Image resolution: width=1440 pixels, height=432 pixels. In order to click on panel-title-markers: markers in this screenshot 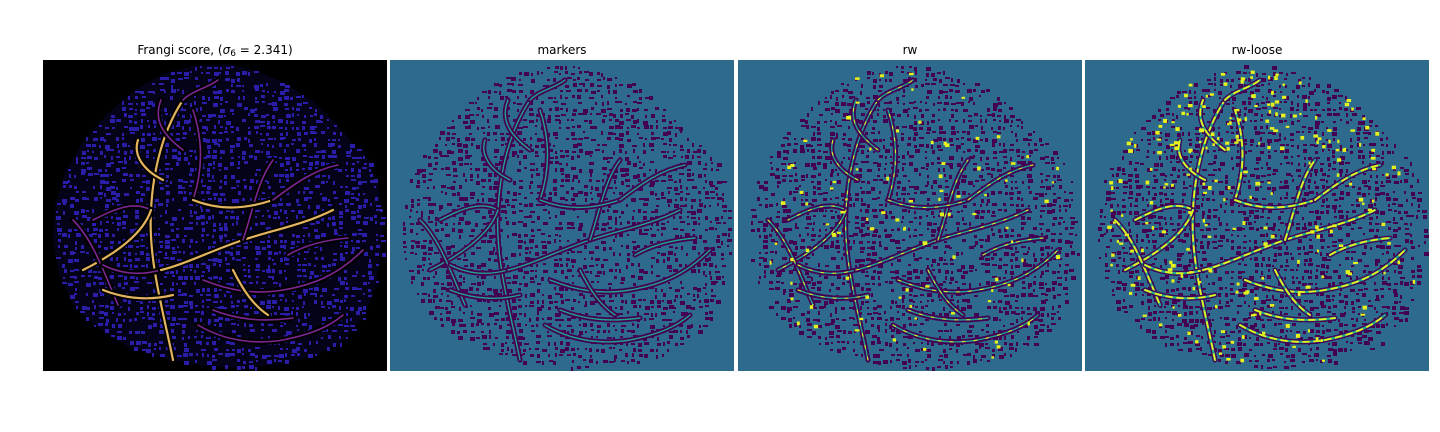, I will do `click(562, 50)`.